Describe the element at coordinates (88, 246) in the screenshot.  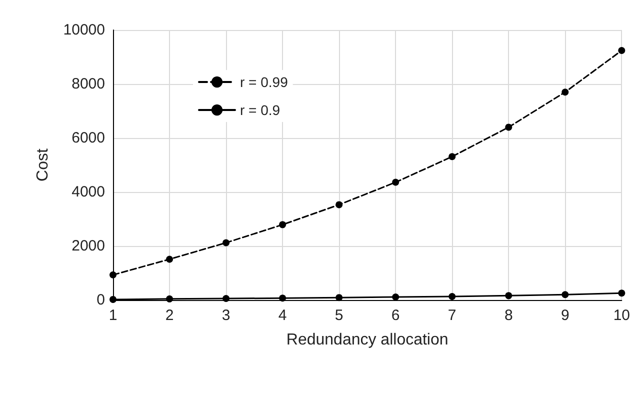
I see `y-tick-label: 2000` at that location.